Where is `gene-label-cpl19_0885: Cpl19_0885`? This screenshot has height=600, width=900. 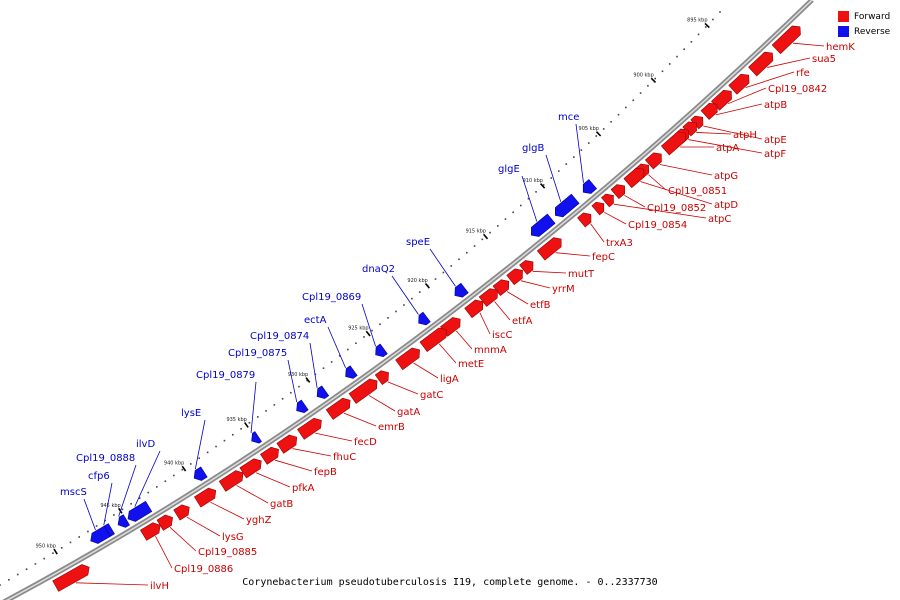
gene-label-cpl19_0885: Cpl19_0885 is located at coordinates (227, 552).